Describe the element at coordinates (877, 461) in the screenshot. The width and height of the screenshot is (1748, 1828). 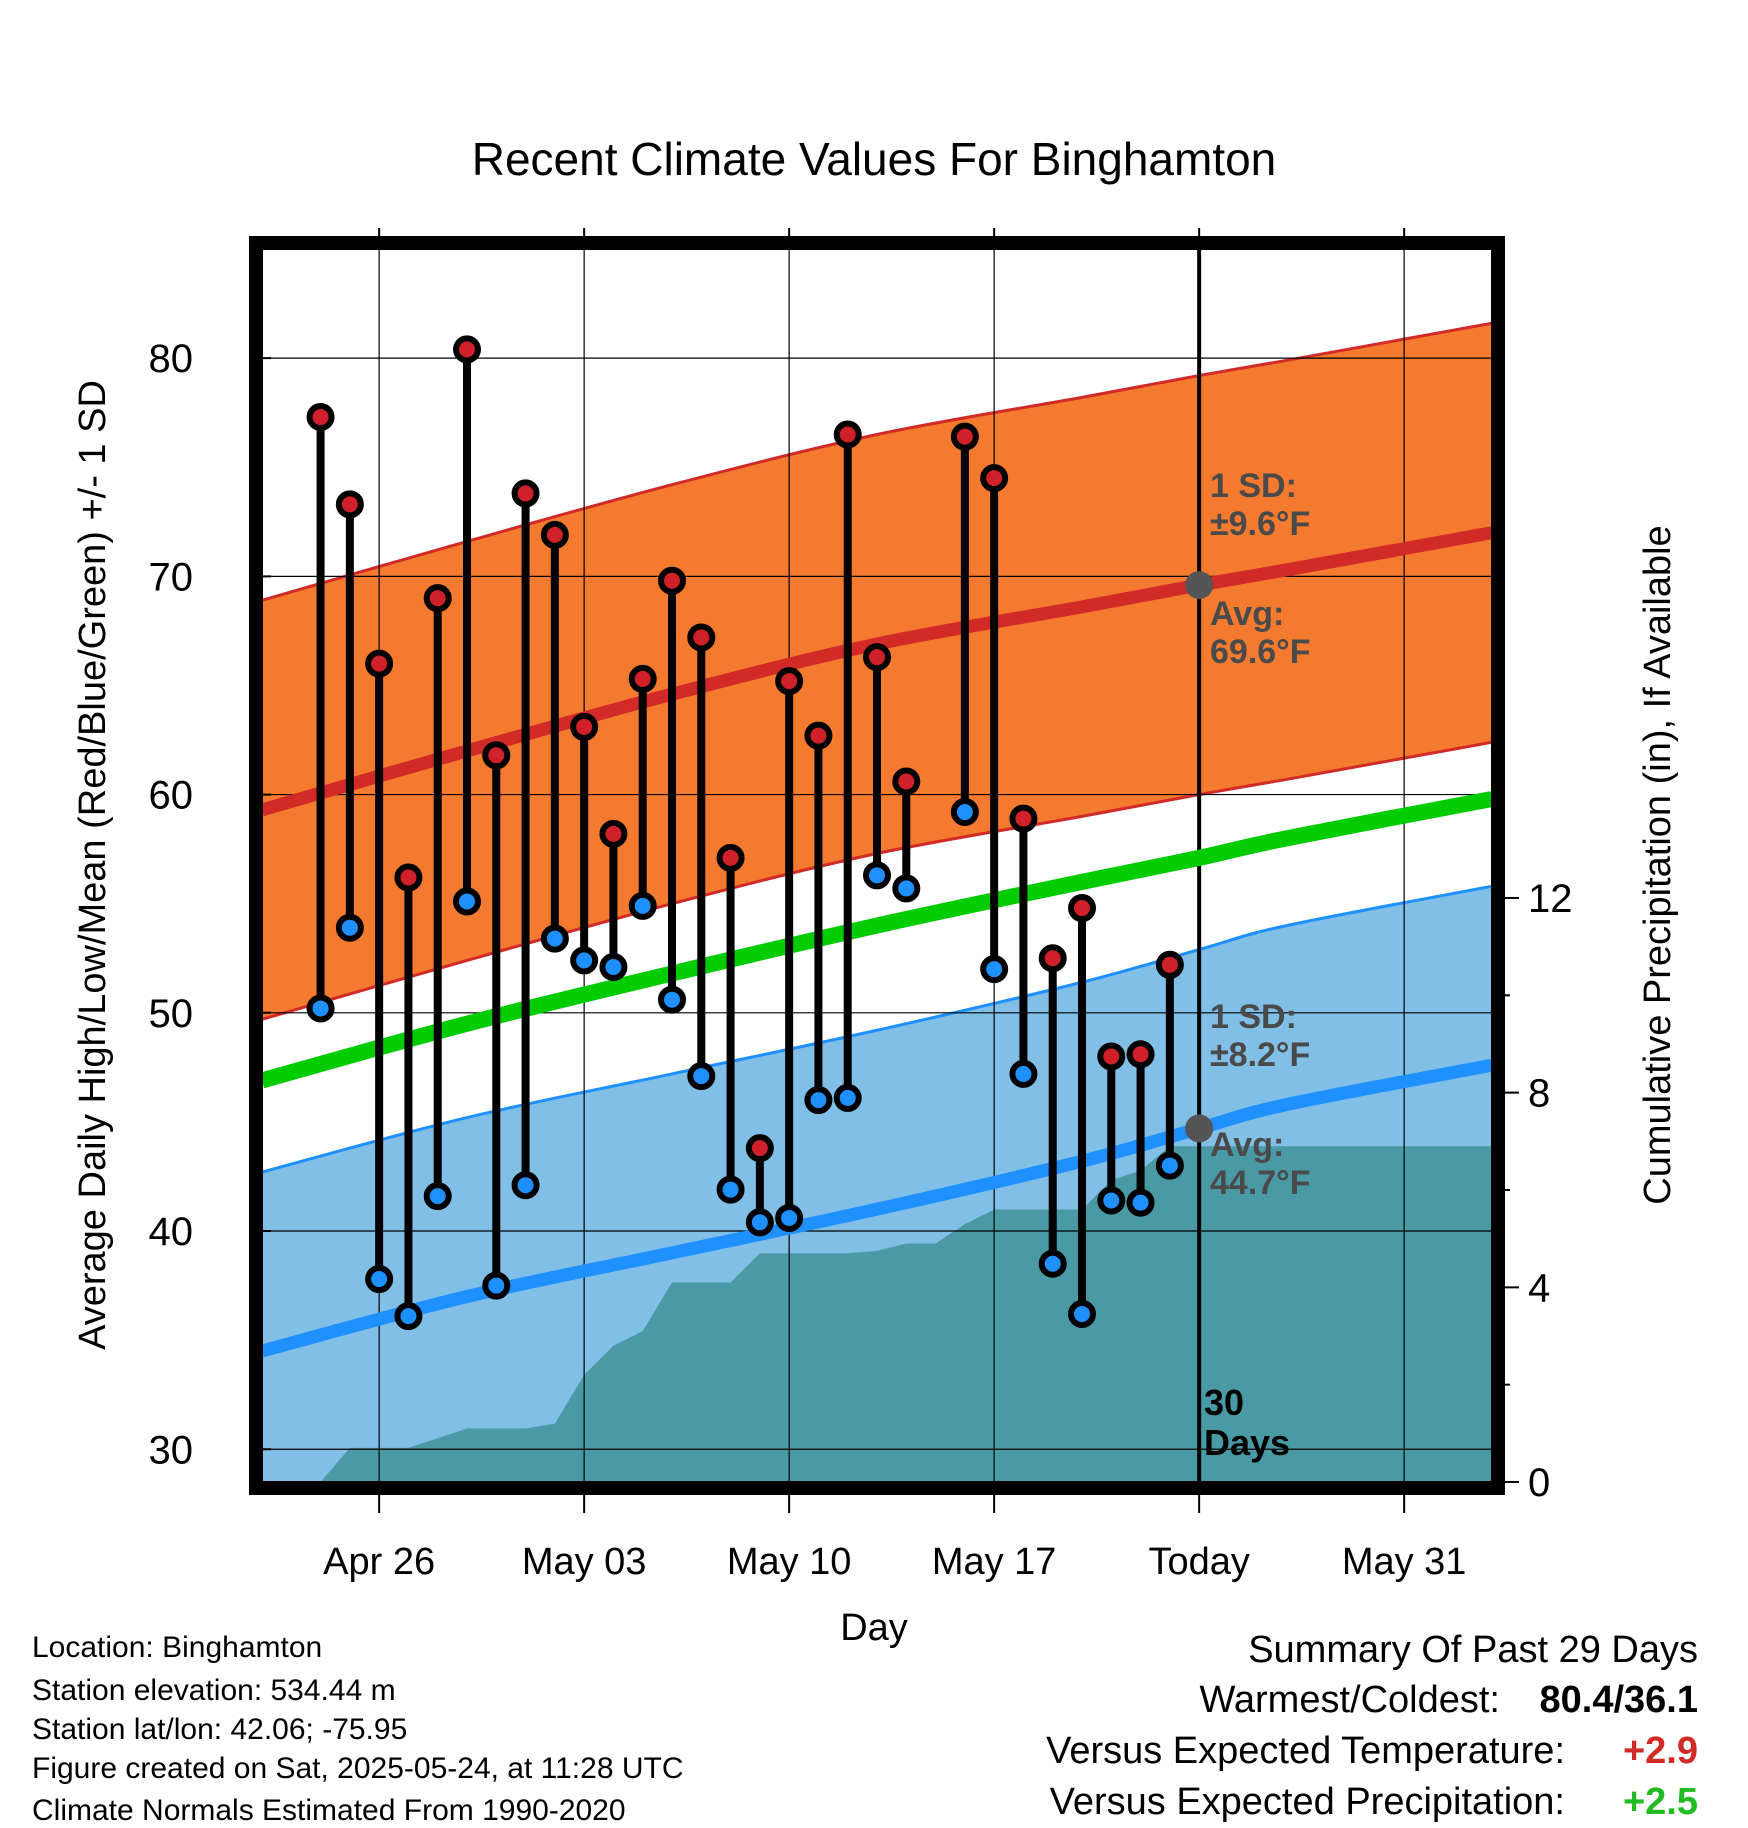
I see `high-band-upper-edge` at that location.